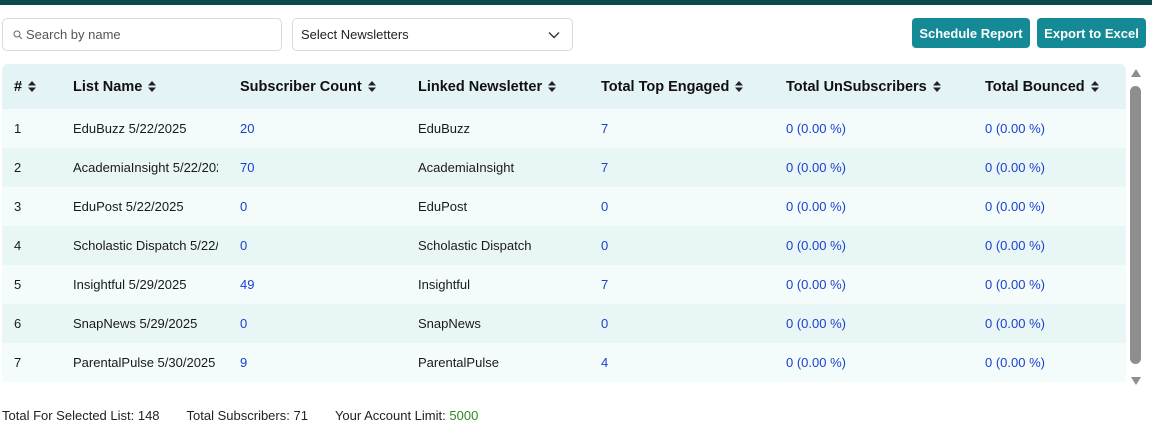 The height and width of the screenshot is (436, 1152). I want to click on cell-index: 4, so click(18, 245).